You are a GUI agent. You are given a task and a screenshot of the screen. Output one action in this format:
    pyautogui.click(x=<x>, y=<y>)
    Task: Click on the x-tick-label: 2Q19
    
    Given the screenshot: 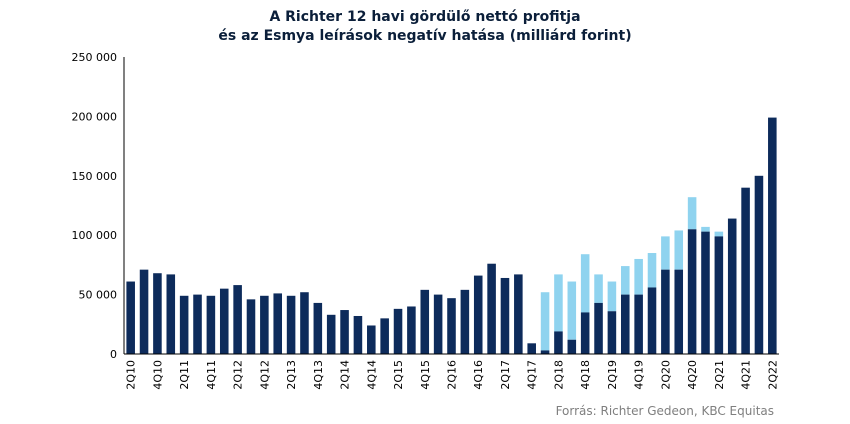 What is the action you would take?
    pyautogui.click(x=612, y=375)
    